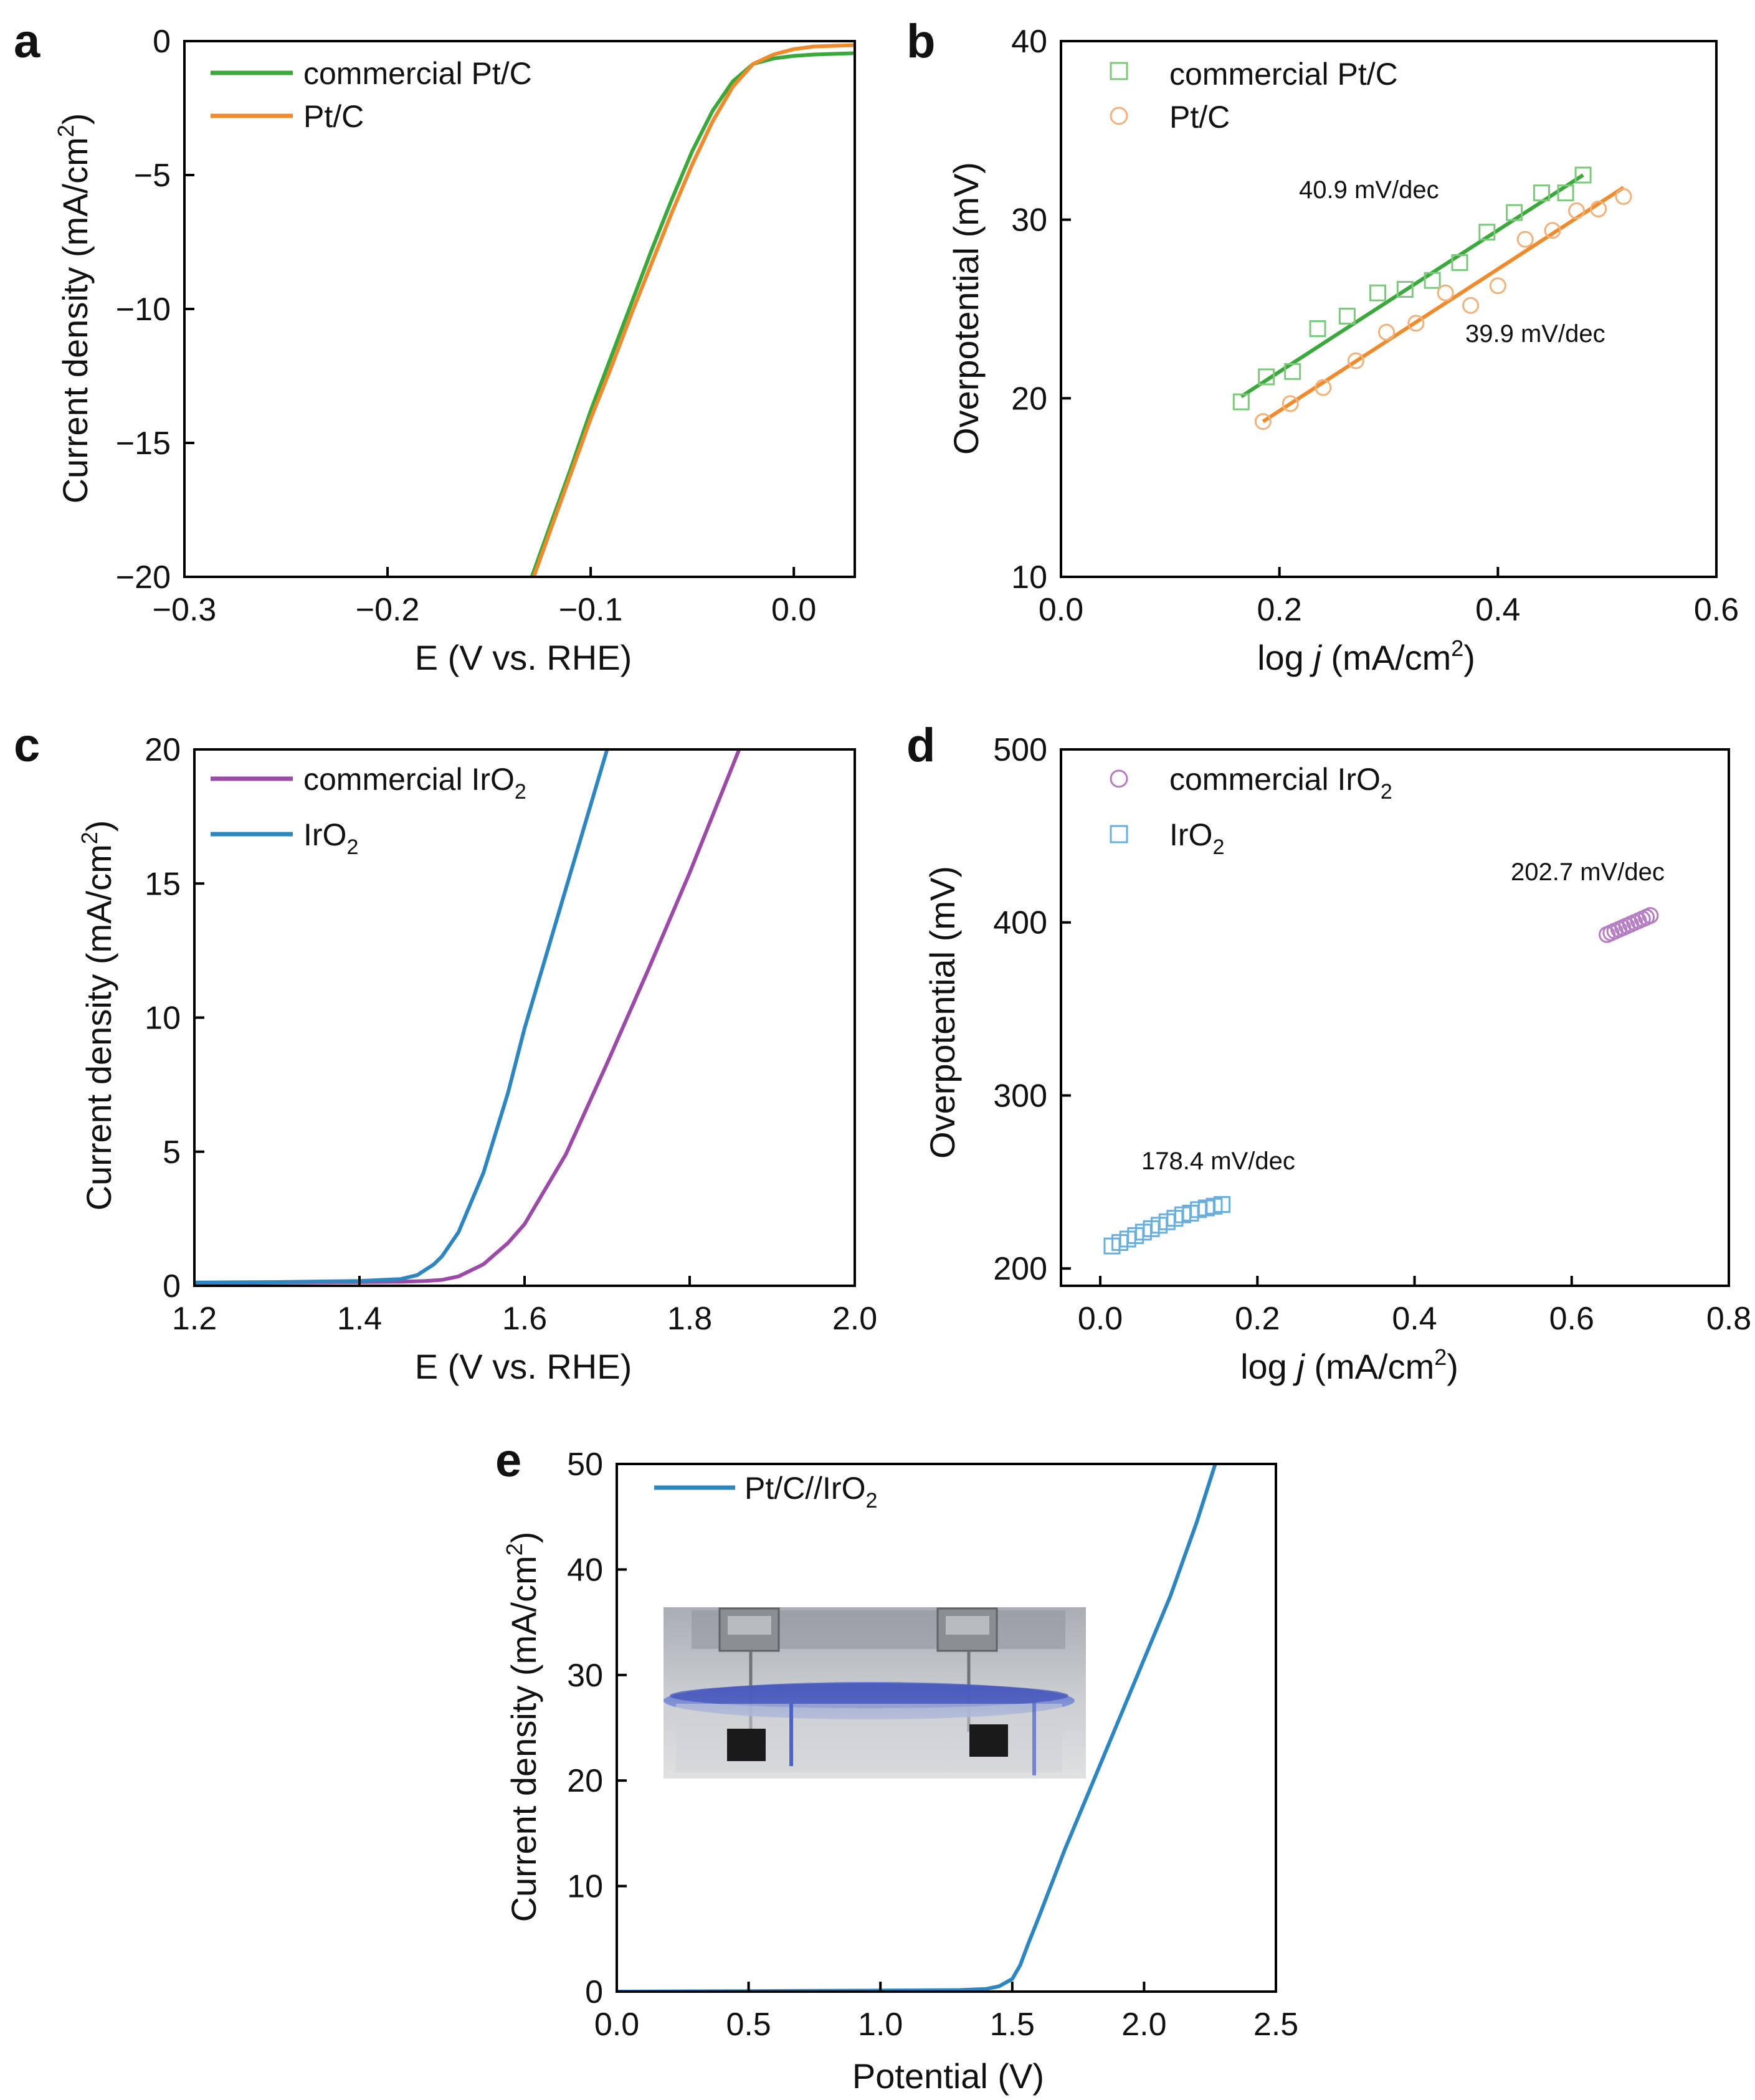  What do you see at coordinates (97, 1015) in the screenshot?
I see `panel-c-ylabel: Current density (mA/cm2)` at bounding box center [97, 1015].